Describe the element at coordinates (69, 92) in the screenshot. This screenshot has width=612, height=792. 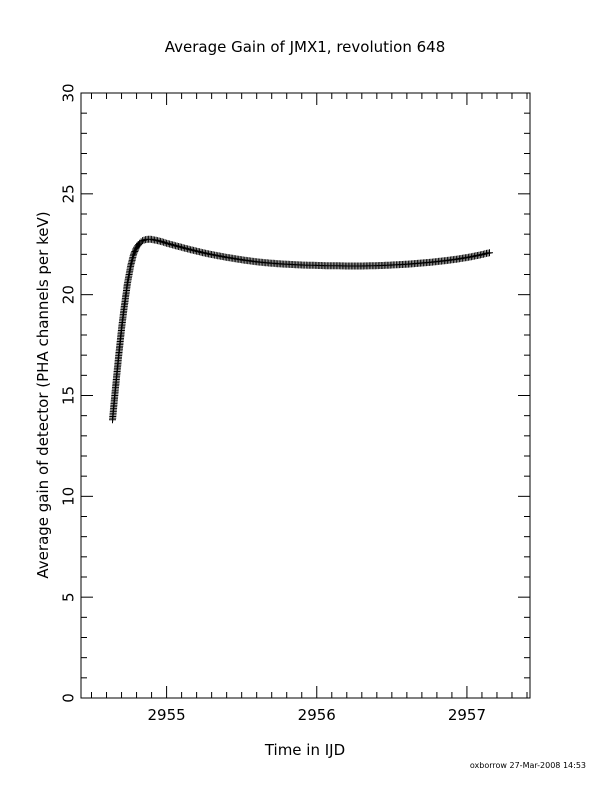
I see `y-tick-label: 30` at that location.